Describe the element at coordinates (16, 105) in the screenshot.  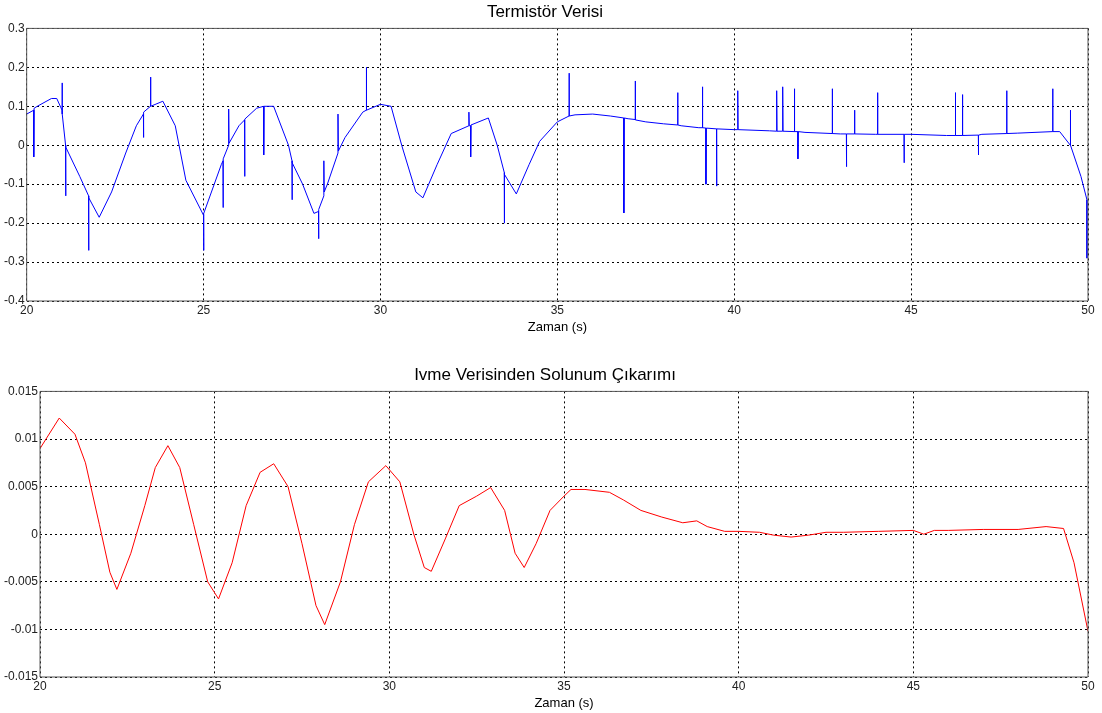
I see `y-tick-label: 0.1` at that location.